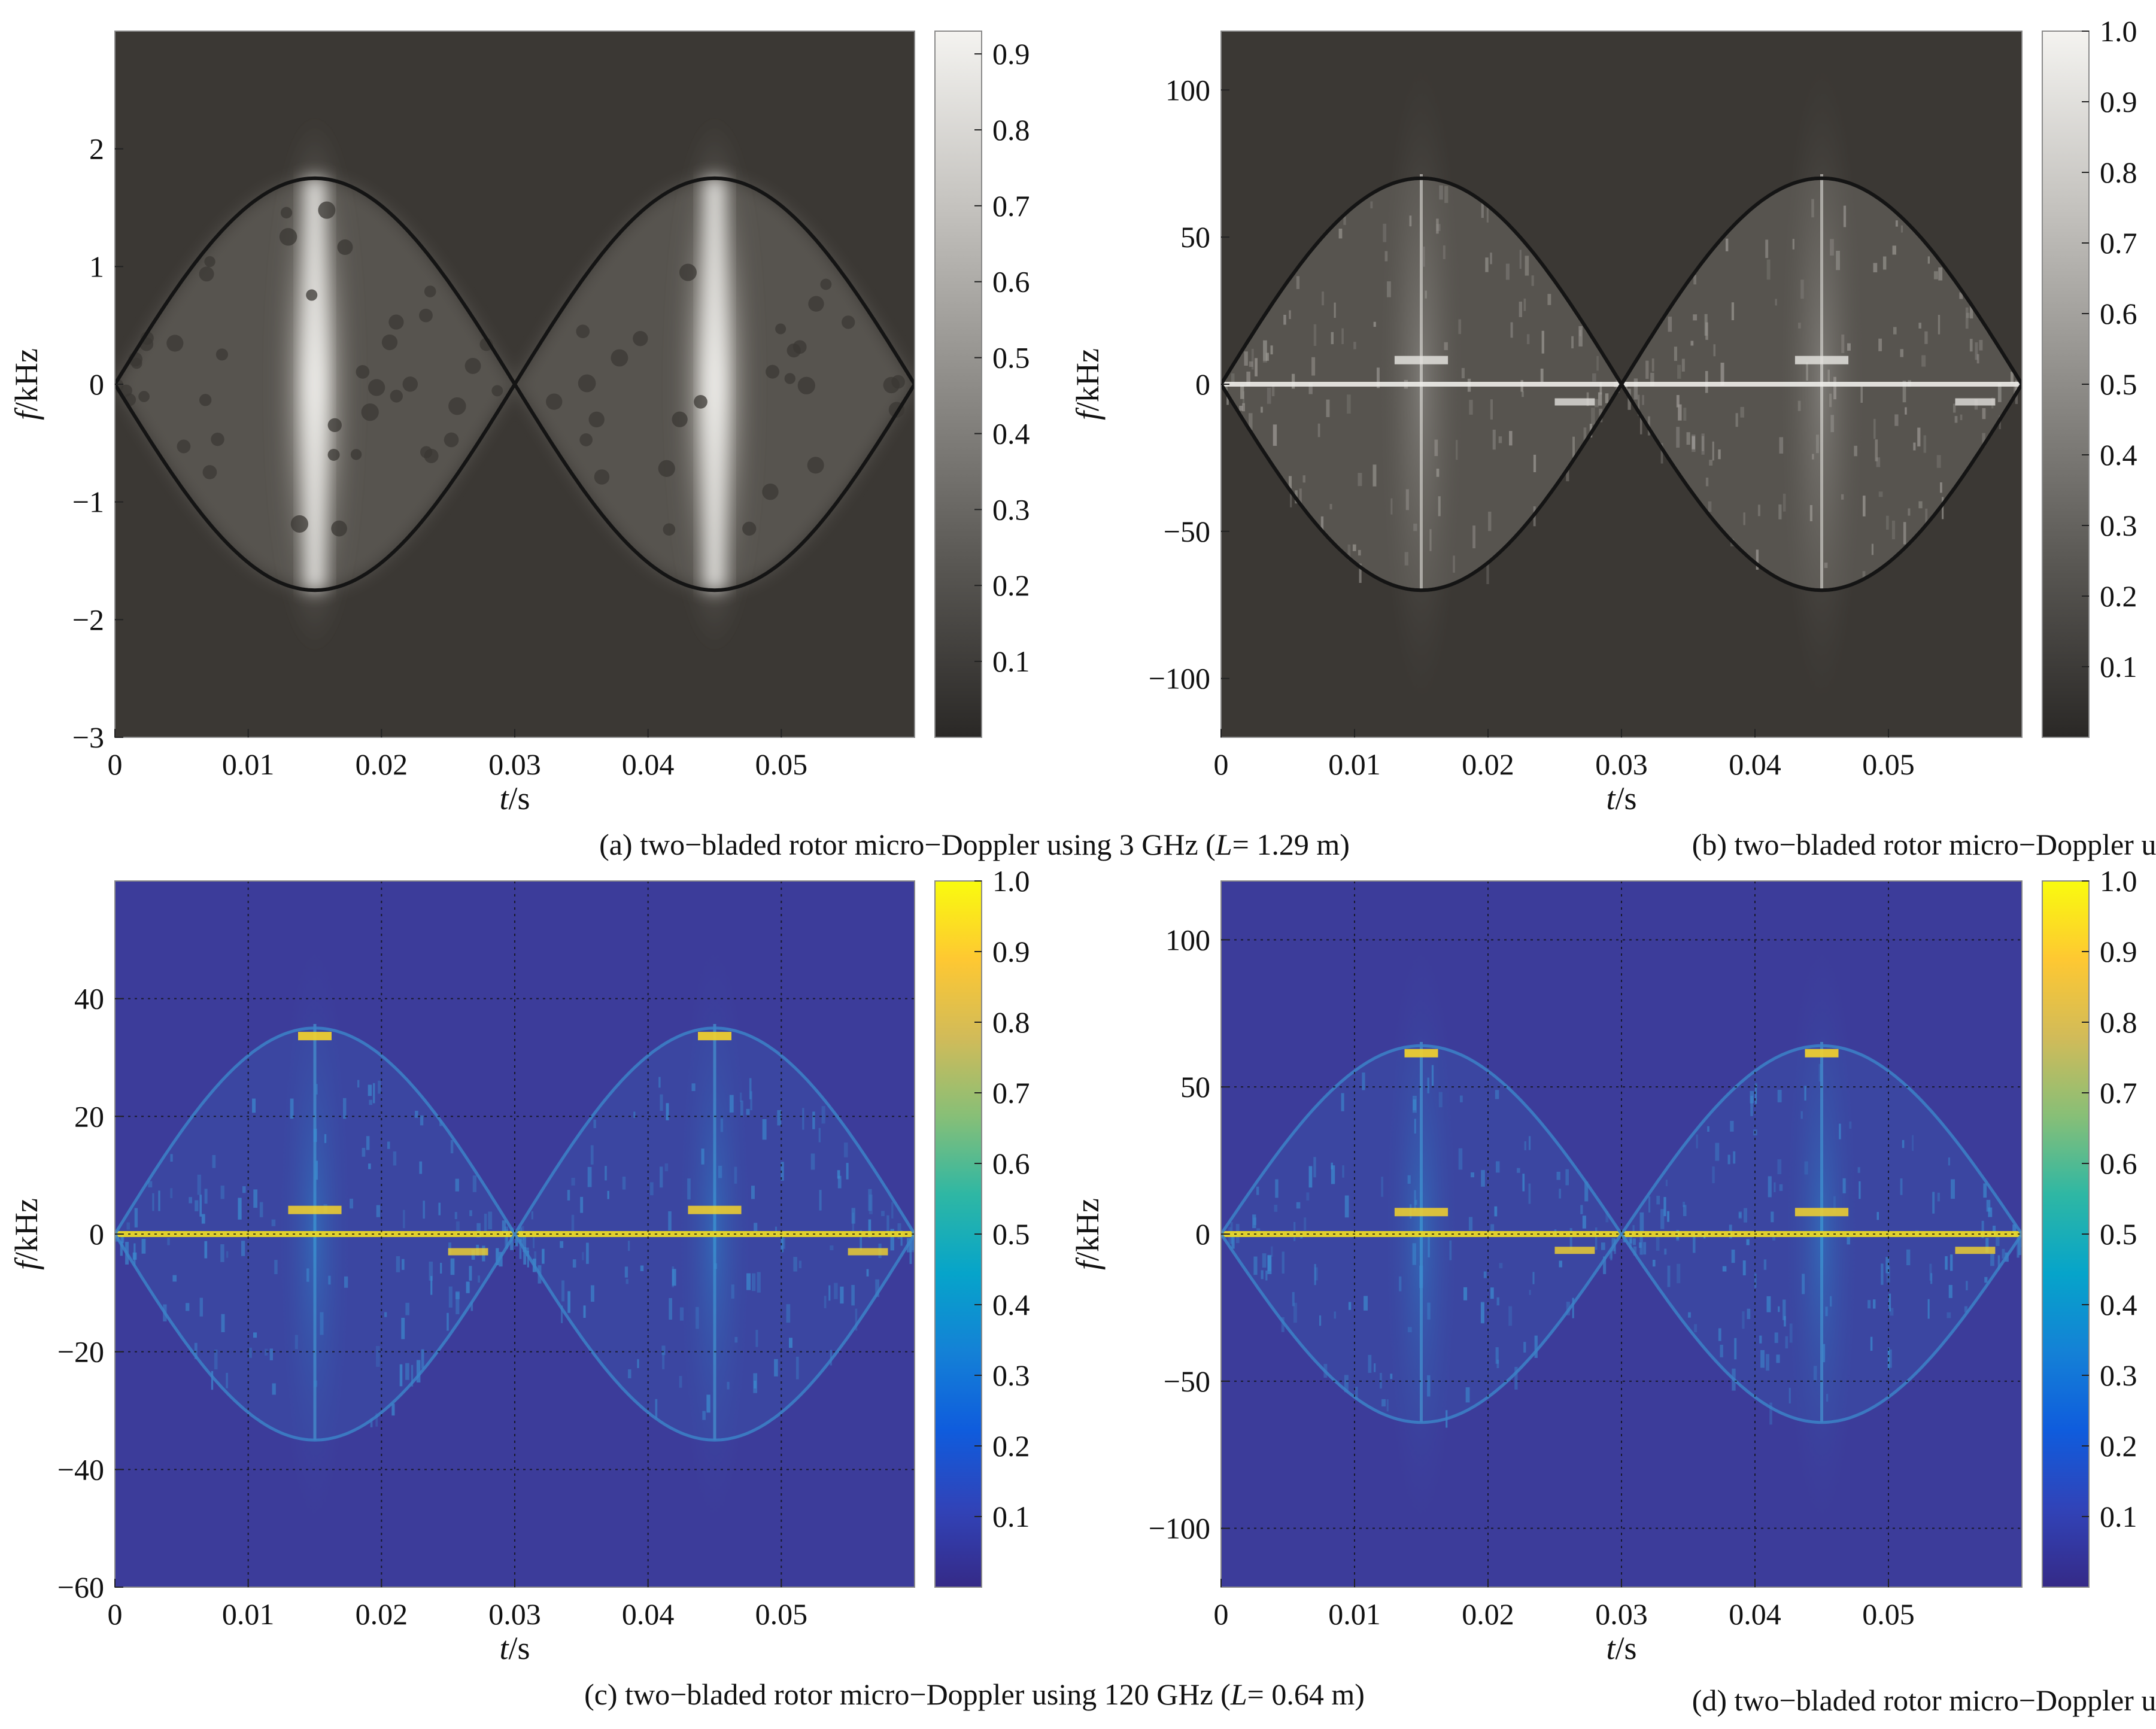 The image size is (2156, 1729). I want to click on y-tick-label: 1, so click(97, 266).